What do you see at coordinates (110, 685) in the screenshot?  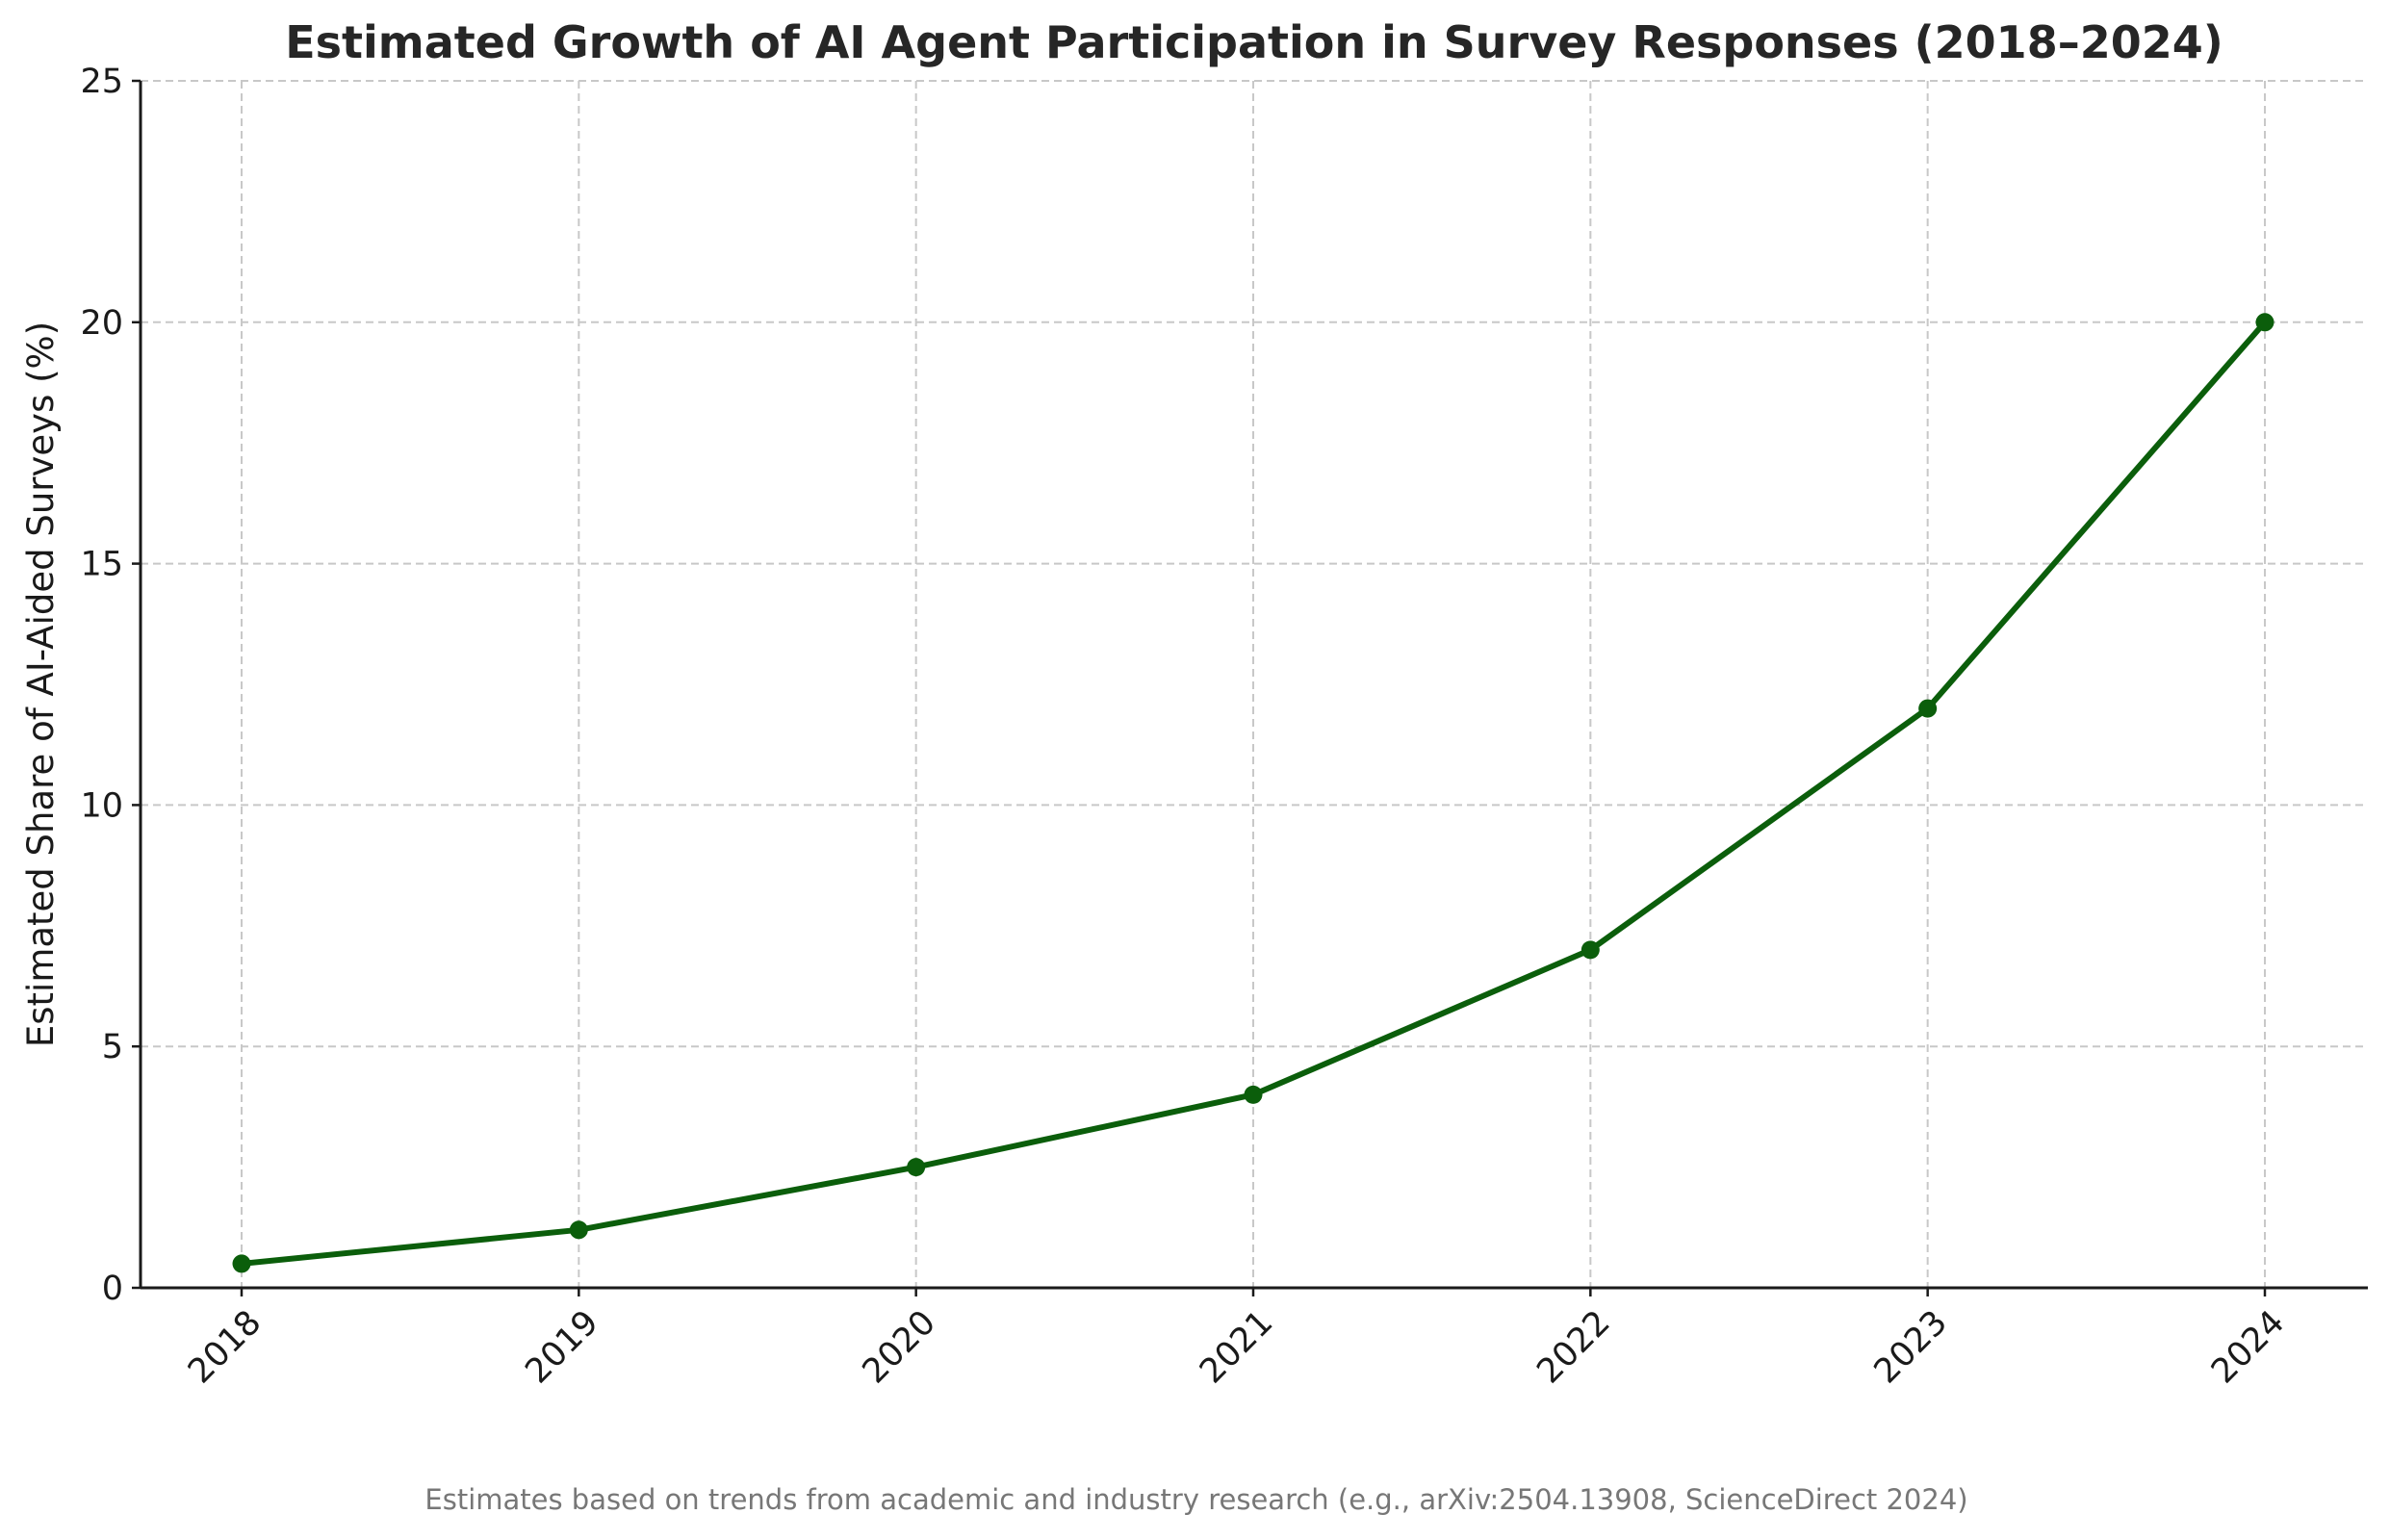 I see `y-axis-ticks: 0 5 10 15 20 25` at bounding box center [110, 685].